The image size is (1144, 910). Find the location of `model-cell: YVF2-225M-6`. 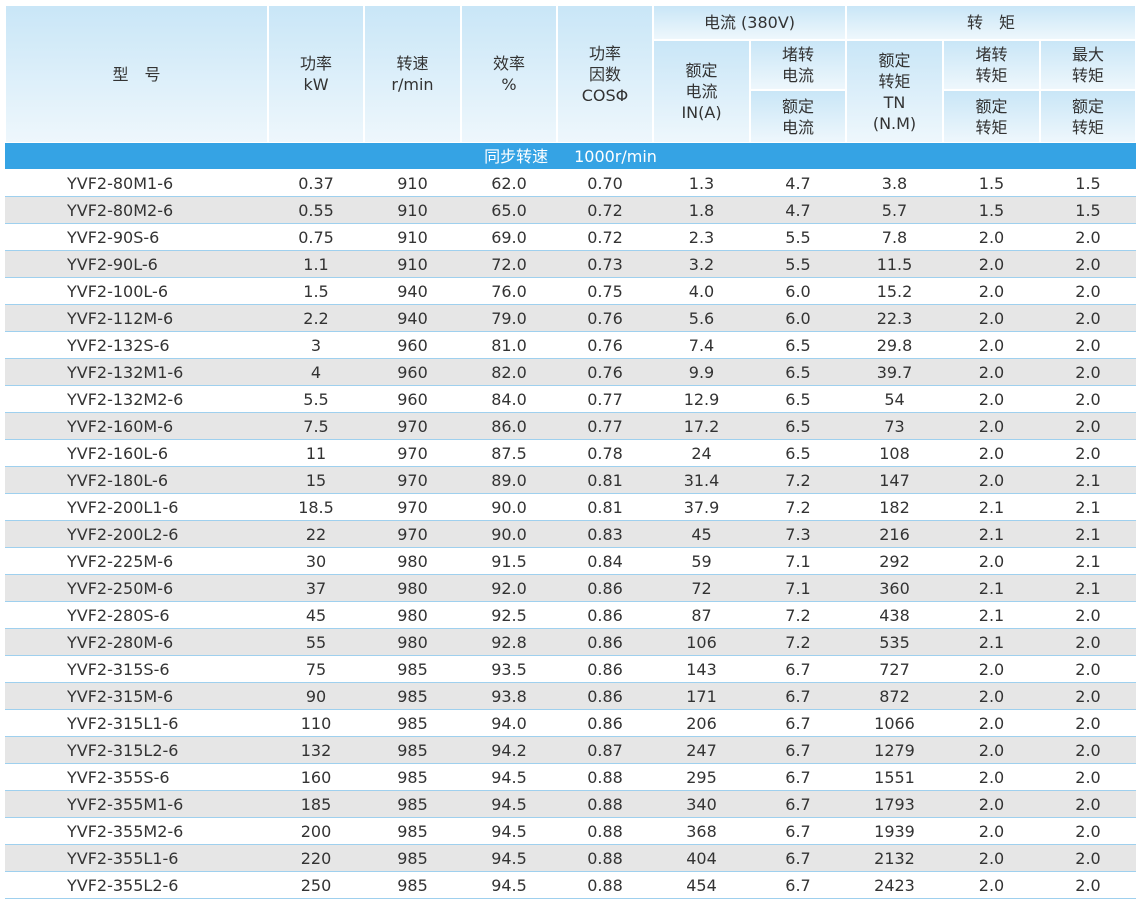

model-cell: YVF2-225M-6 is located at coordinates (120, 561).